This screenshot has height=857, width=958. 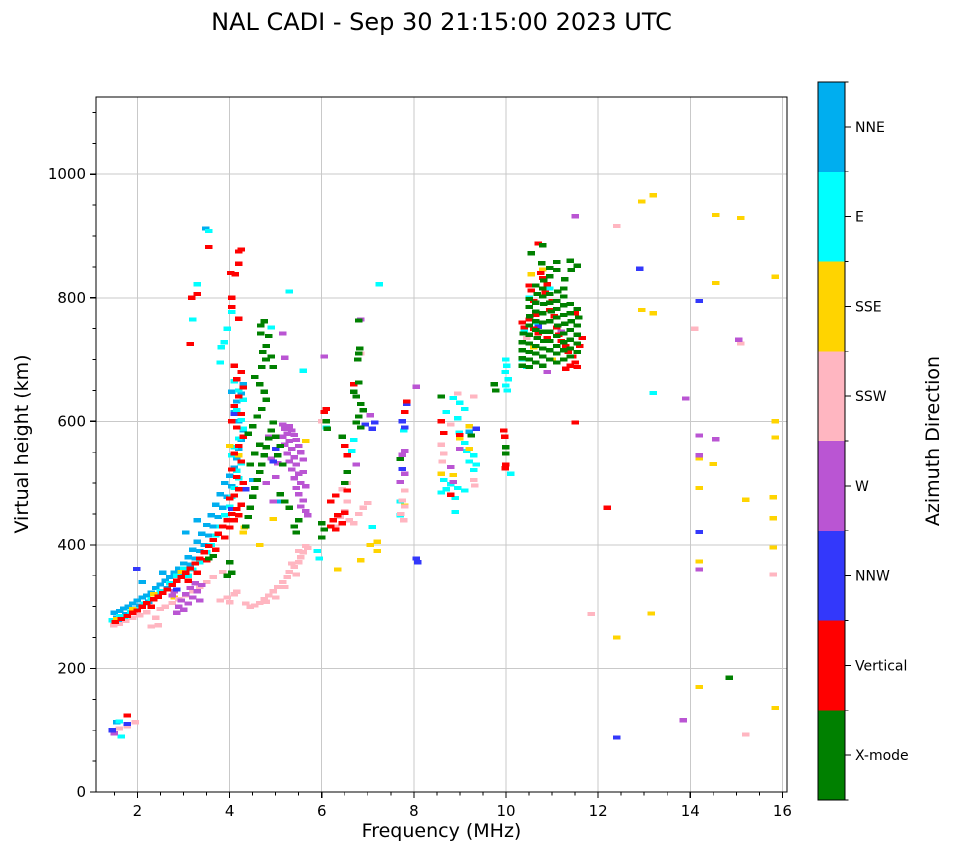 What do you see at coordinates (881, 666) in the screenshot?
I see `colorbar-tick-label-vertical: Vertical` at bounding box center [881, 666].